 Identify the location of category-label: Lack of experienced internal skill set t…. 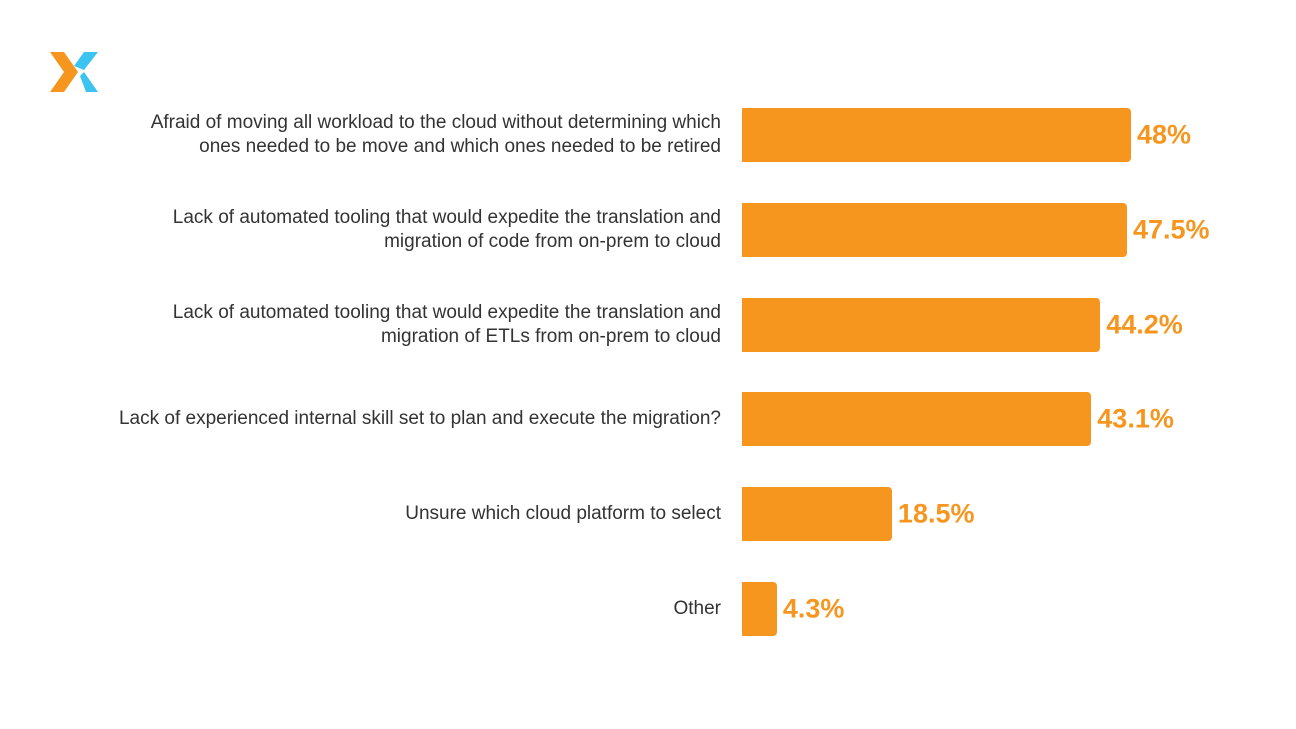
(381, 419).